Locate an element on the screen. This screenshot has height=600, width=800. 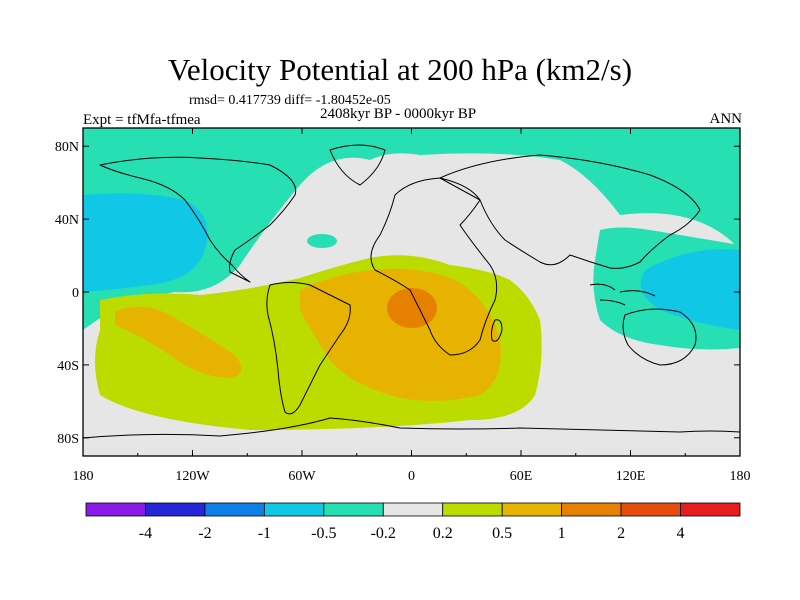
lon-tick-label: 120W is located at coordinates (192, 476).